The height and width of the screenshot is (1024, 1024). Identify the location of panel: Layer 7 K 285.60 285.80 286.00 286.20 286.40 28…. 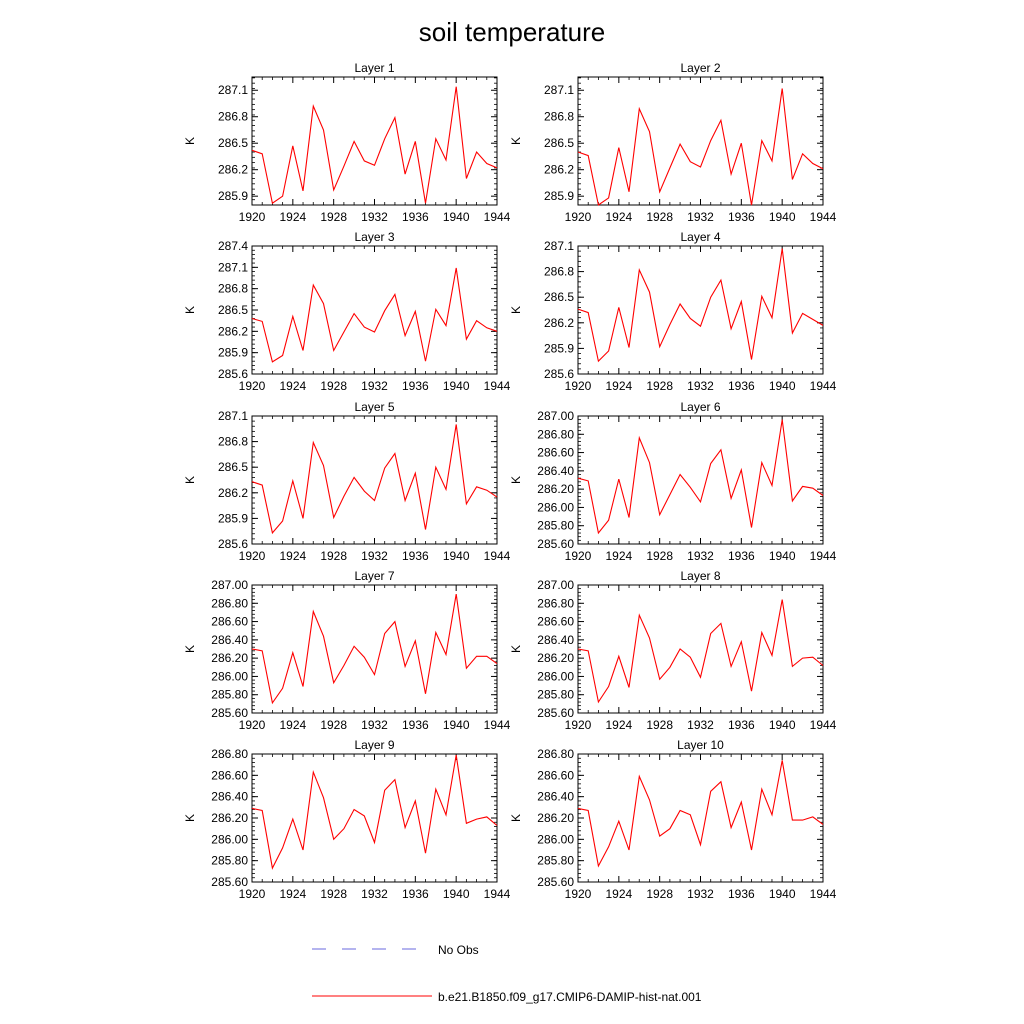
(347, 650).